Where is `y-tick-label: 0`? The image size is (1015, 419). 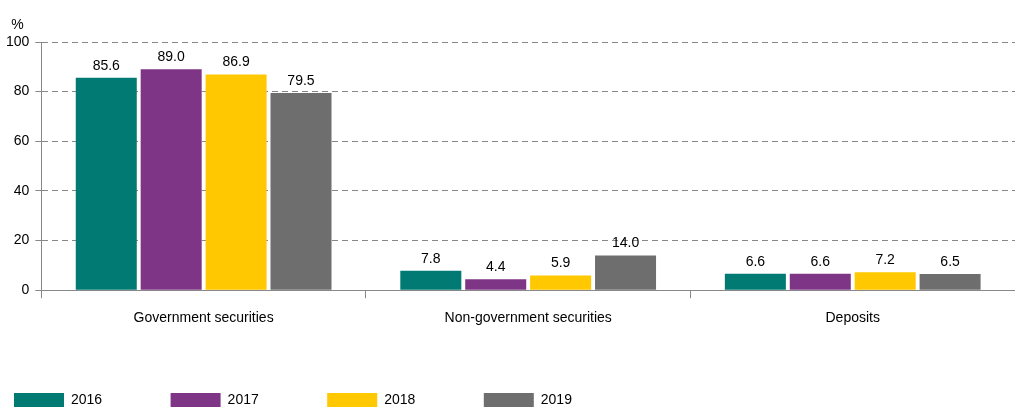 y-tick-label: 0 is located at coordinates (25, 289).